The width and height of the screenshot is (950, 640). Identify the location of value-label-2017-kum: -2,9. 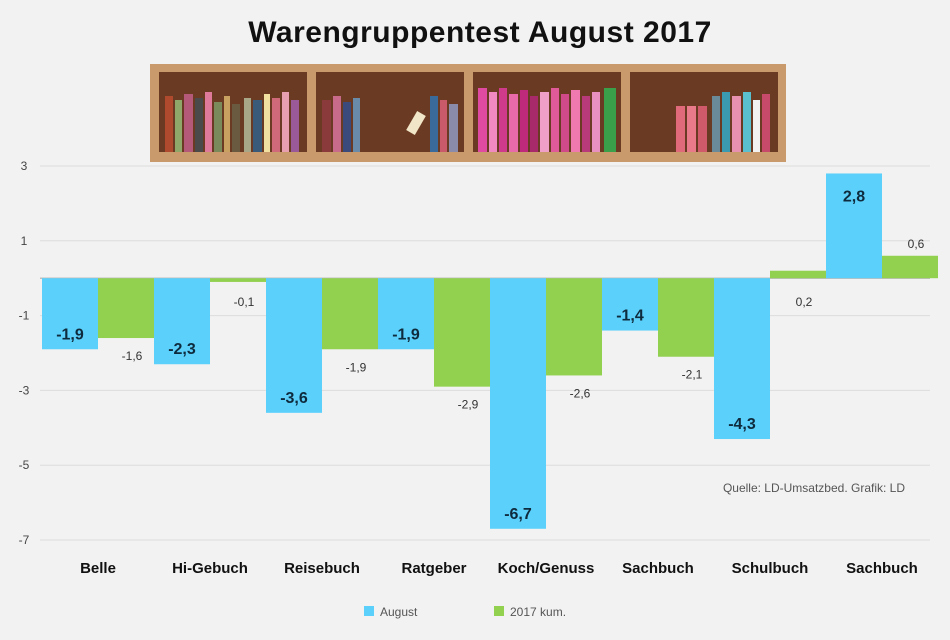
(468, 405).